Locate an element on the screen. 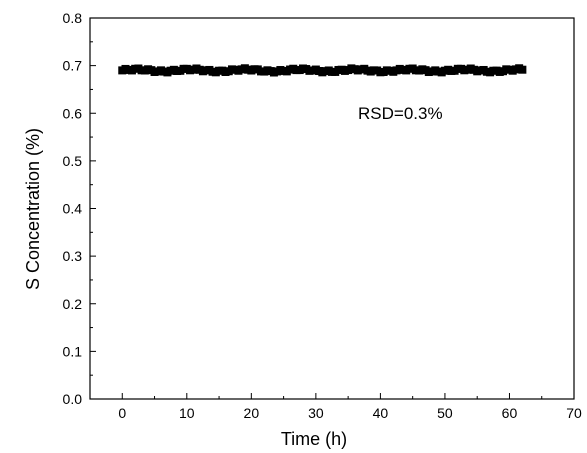 Image resolution: width=587 pixels, height=453 pixels. data-point is located at coordinates (522, 69).